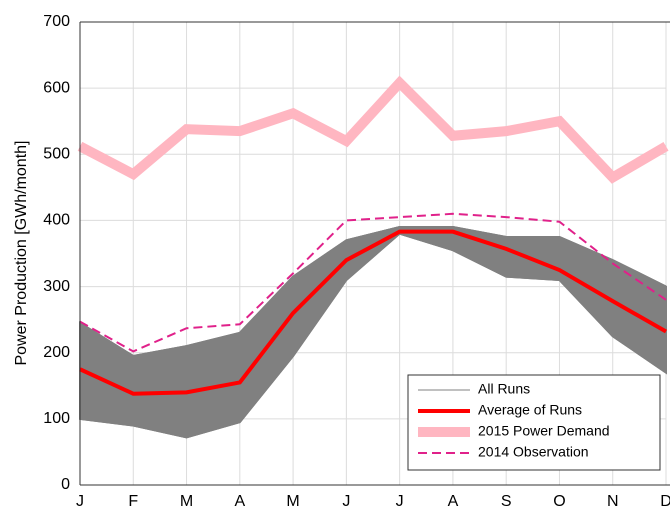  Describe the element at coordinates (56, 352) in the screenshot. I see `y-tick-label: 200` at that location.